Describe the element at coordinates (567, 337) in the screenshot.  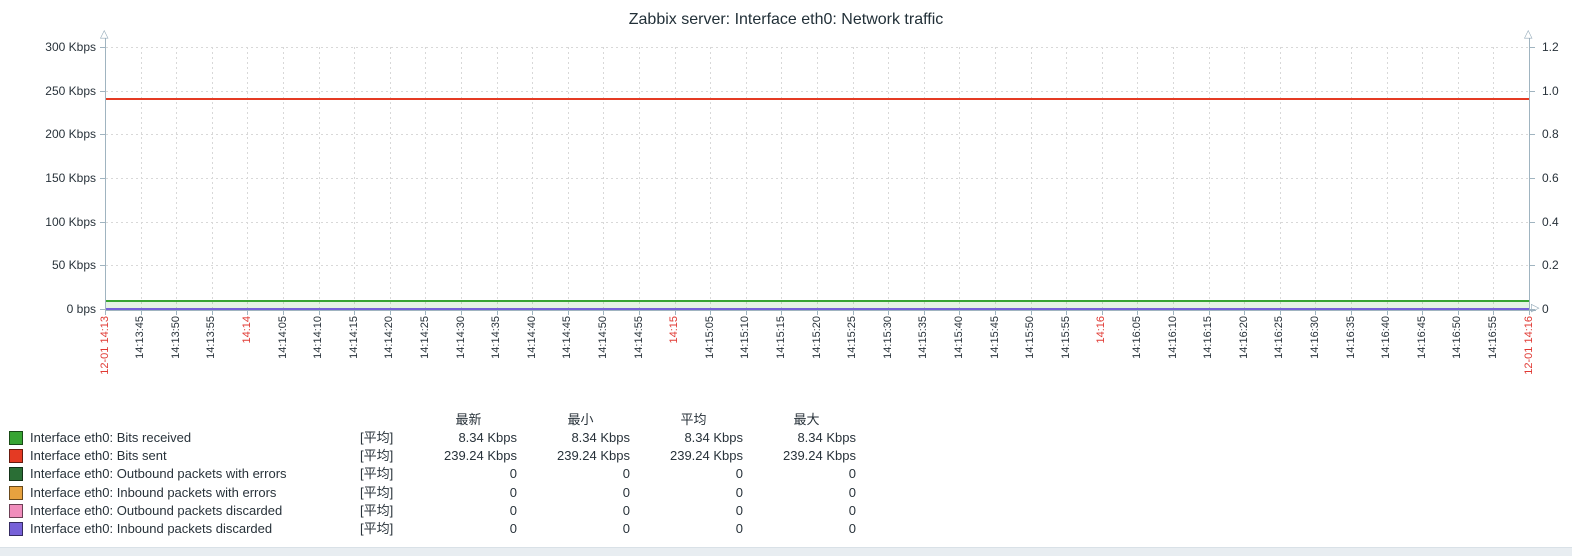
I see `x-tick-label: 14:14:45` at that location.